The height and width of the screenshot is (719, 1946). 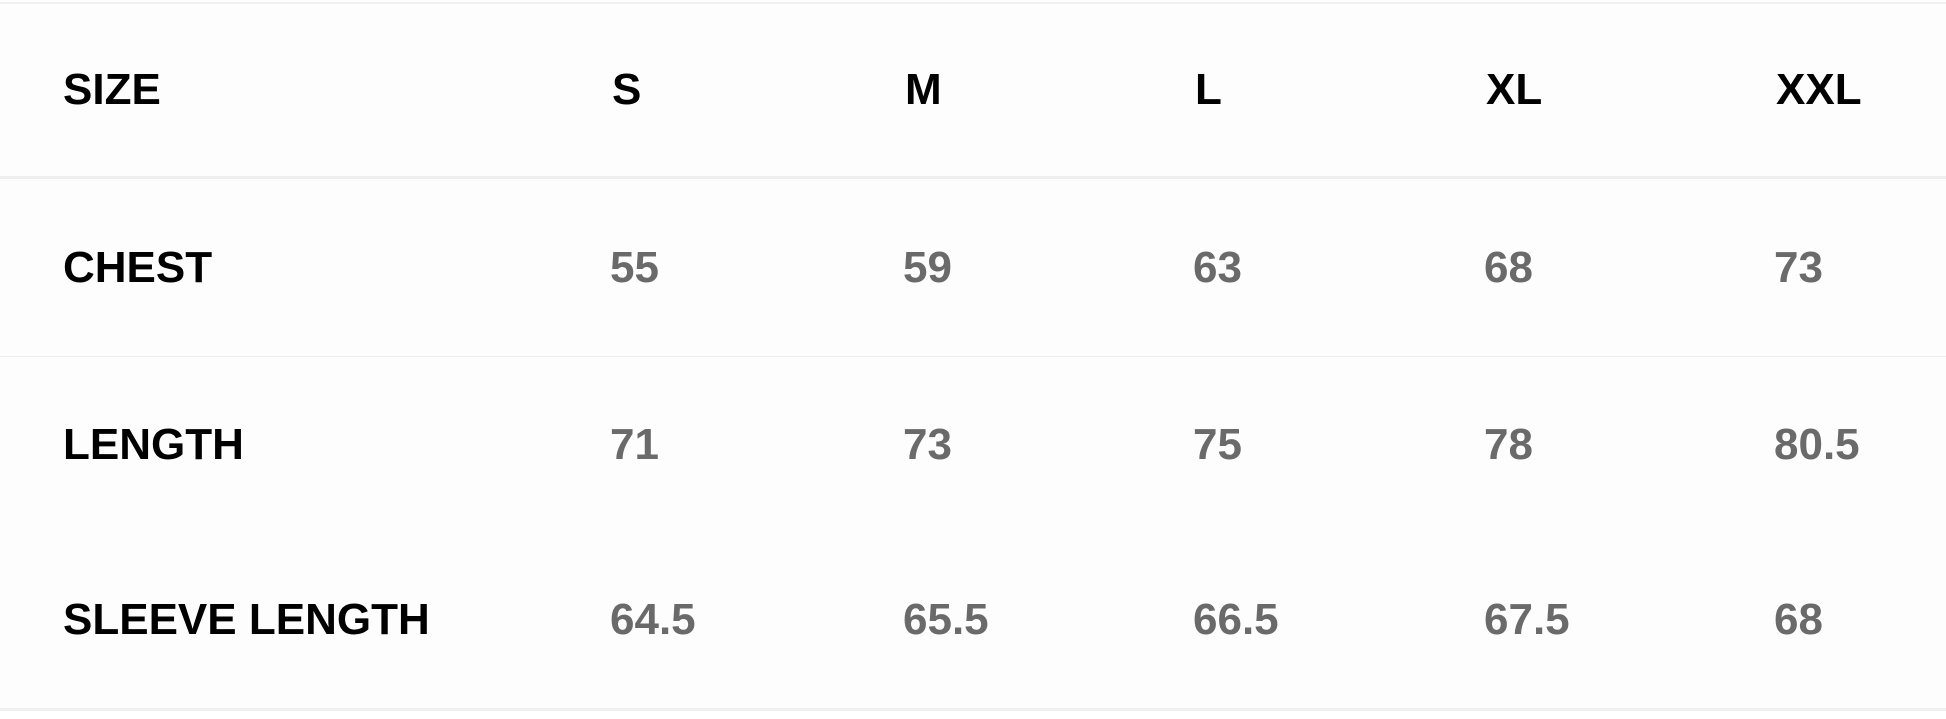 I want to click on measurement-value: 80.5, so click(x=1817, y=444).